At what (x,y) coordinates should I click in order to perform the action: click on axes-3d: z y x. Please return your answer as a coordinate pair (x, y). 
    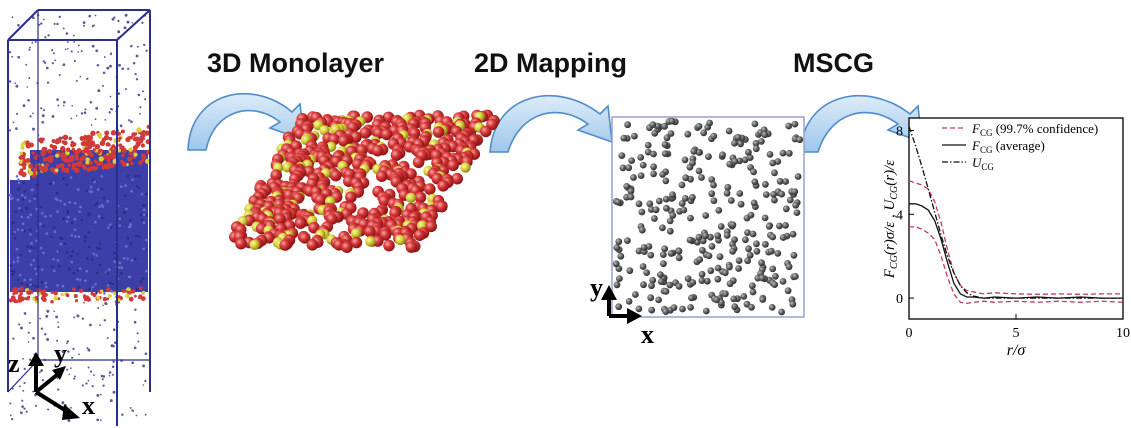
    Looking at the image, I should click on (51, 379).